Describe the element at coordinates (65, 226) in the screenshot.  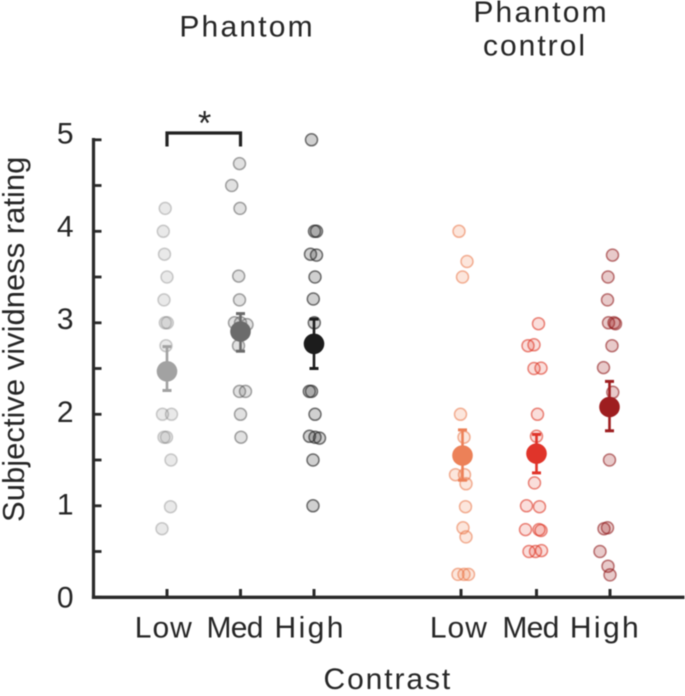
I see `svg-text: 4` at that location.